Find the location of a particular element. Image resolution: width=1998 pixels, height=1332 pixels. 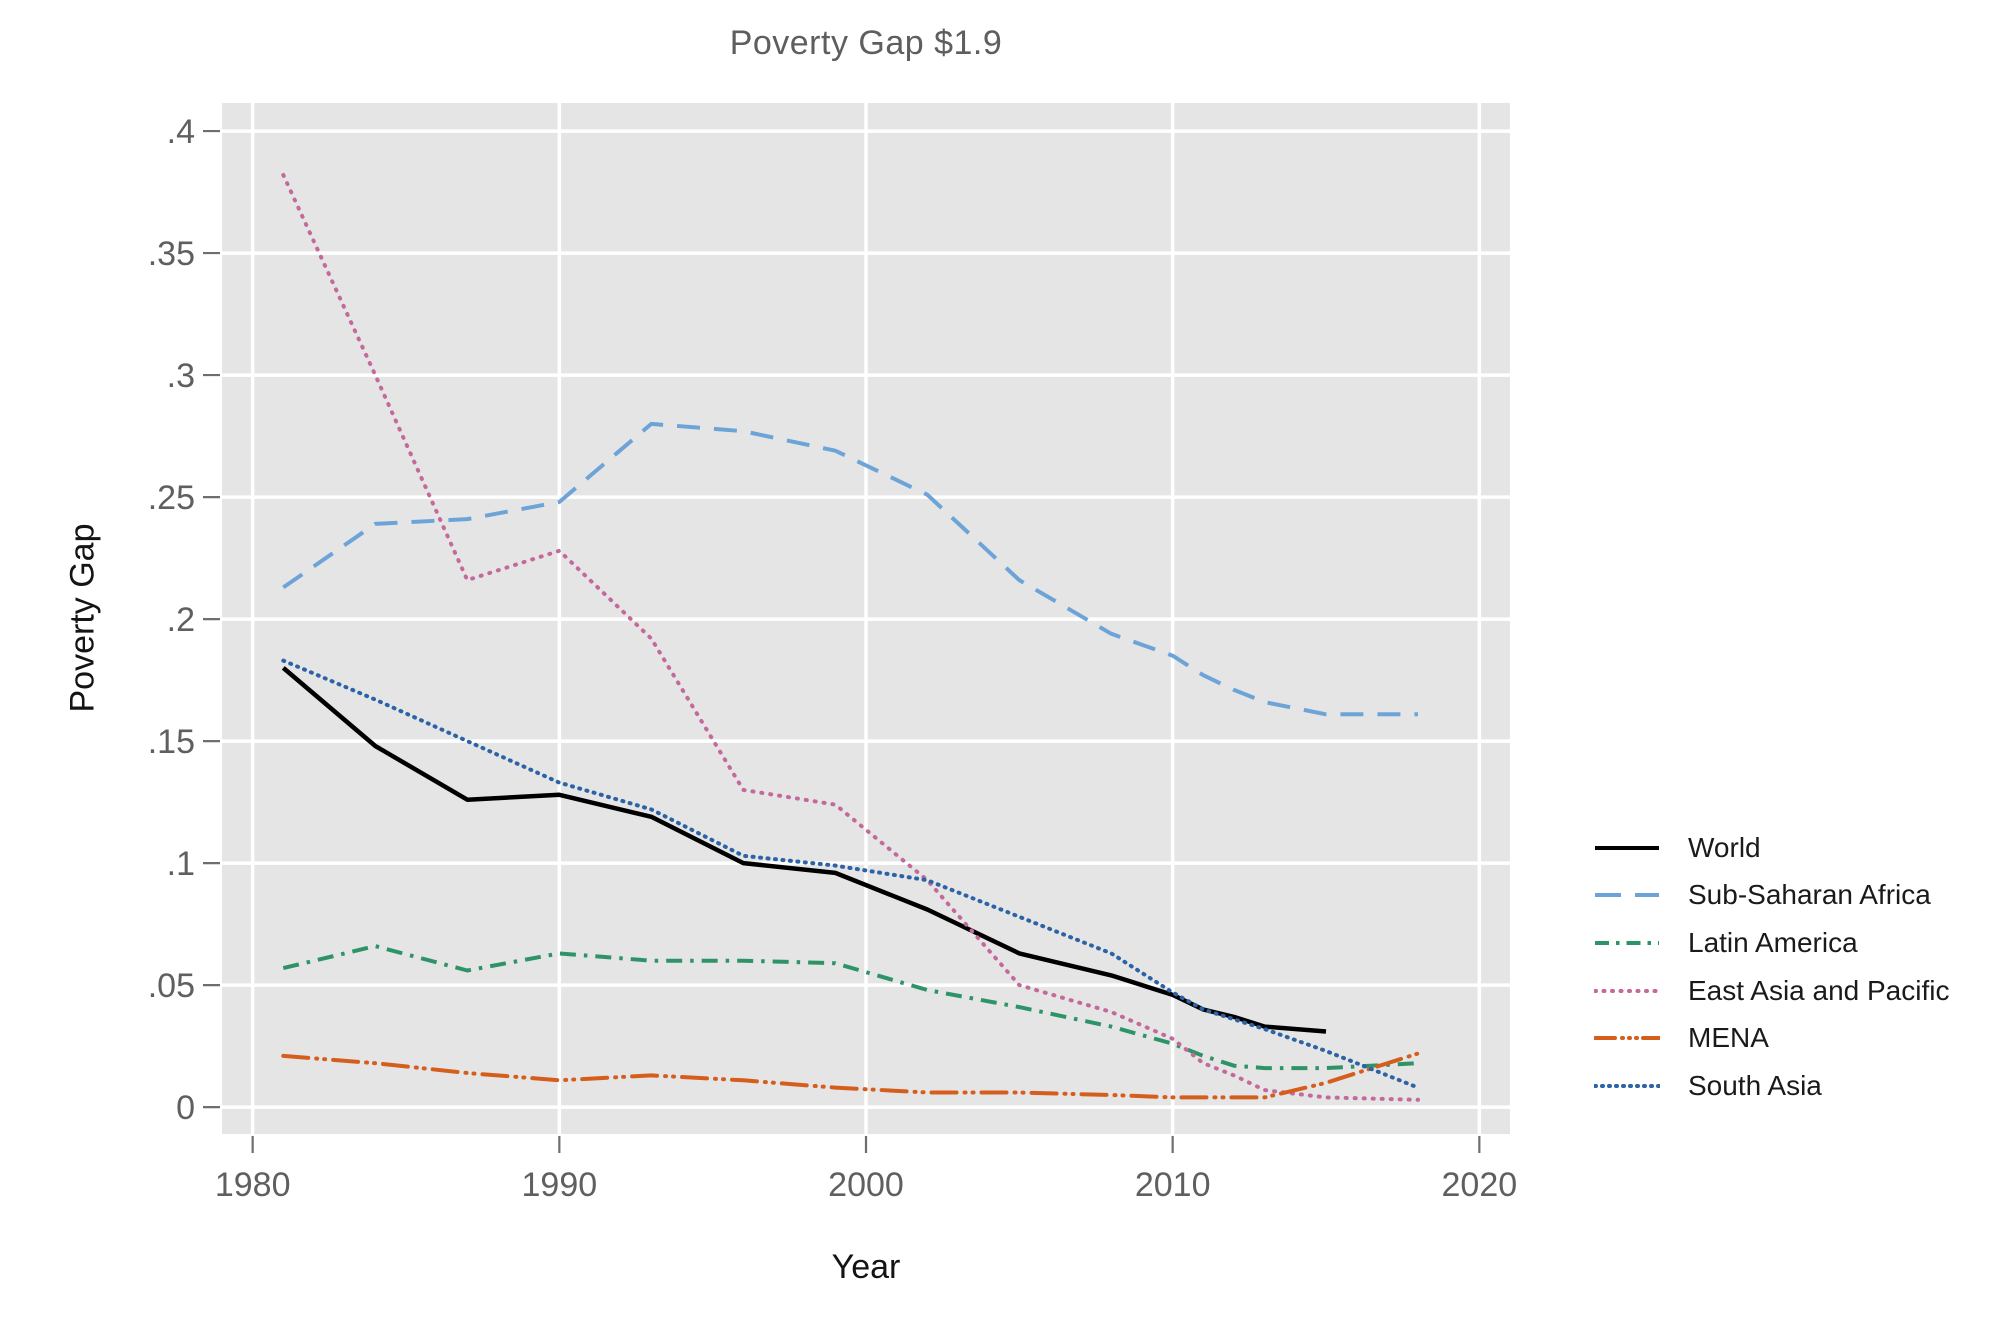

y-tick-label: .05 is located at coordinates (171, 986).